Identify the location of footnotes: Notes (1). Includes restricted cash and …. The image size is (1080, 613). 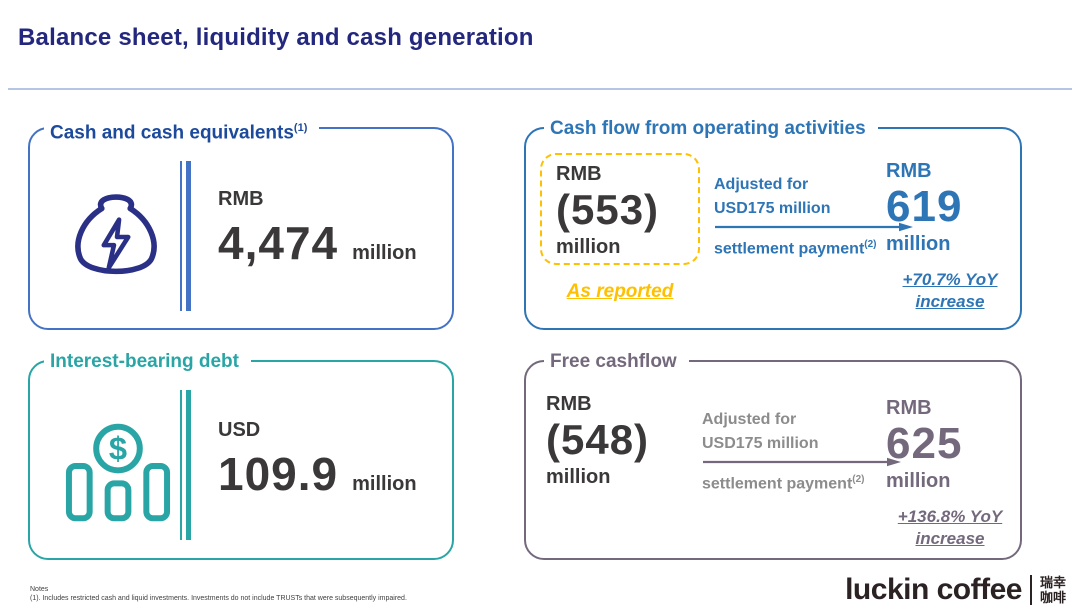
(218, 594).